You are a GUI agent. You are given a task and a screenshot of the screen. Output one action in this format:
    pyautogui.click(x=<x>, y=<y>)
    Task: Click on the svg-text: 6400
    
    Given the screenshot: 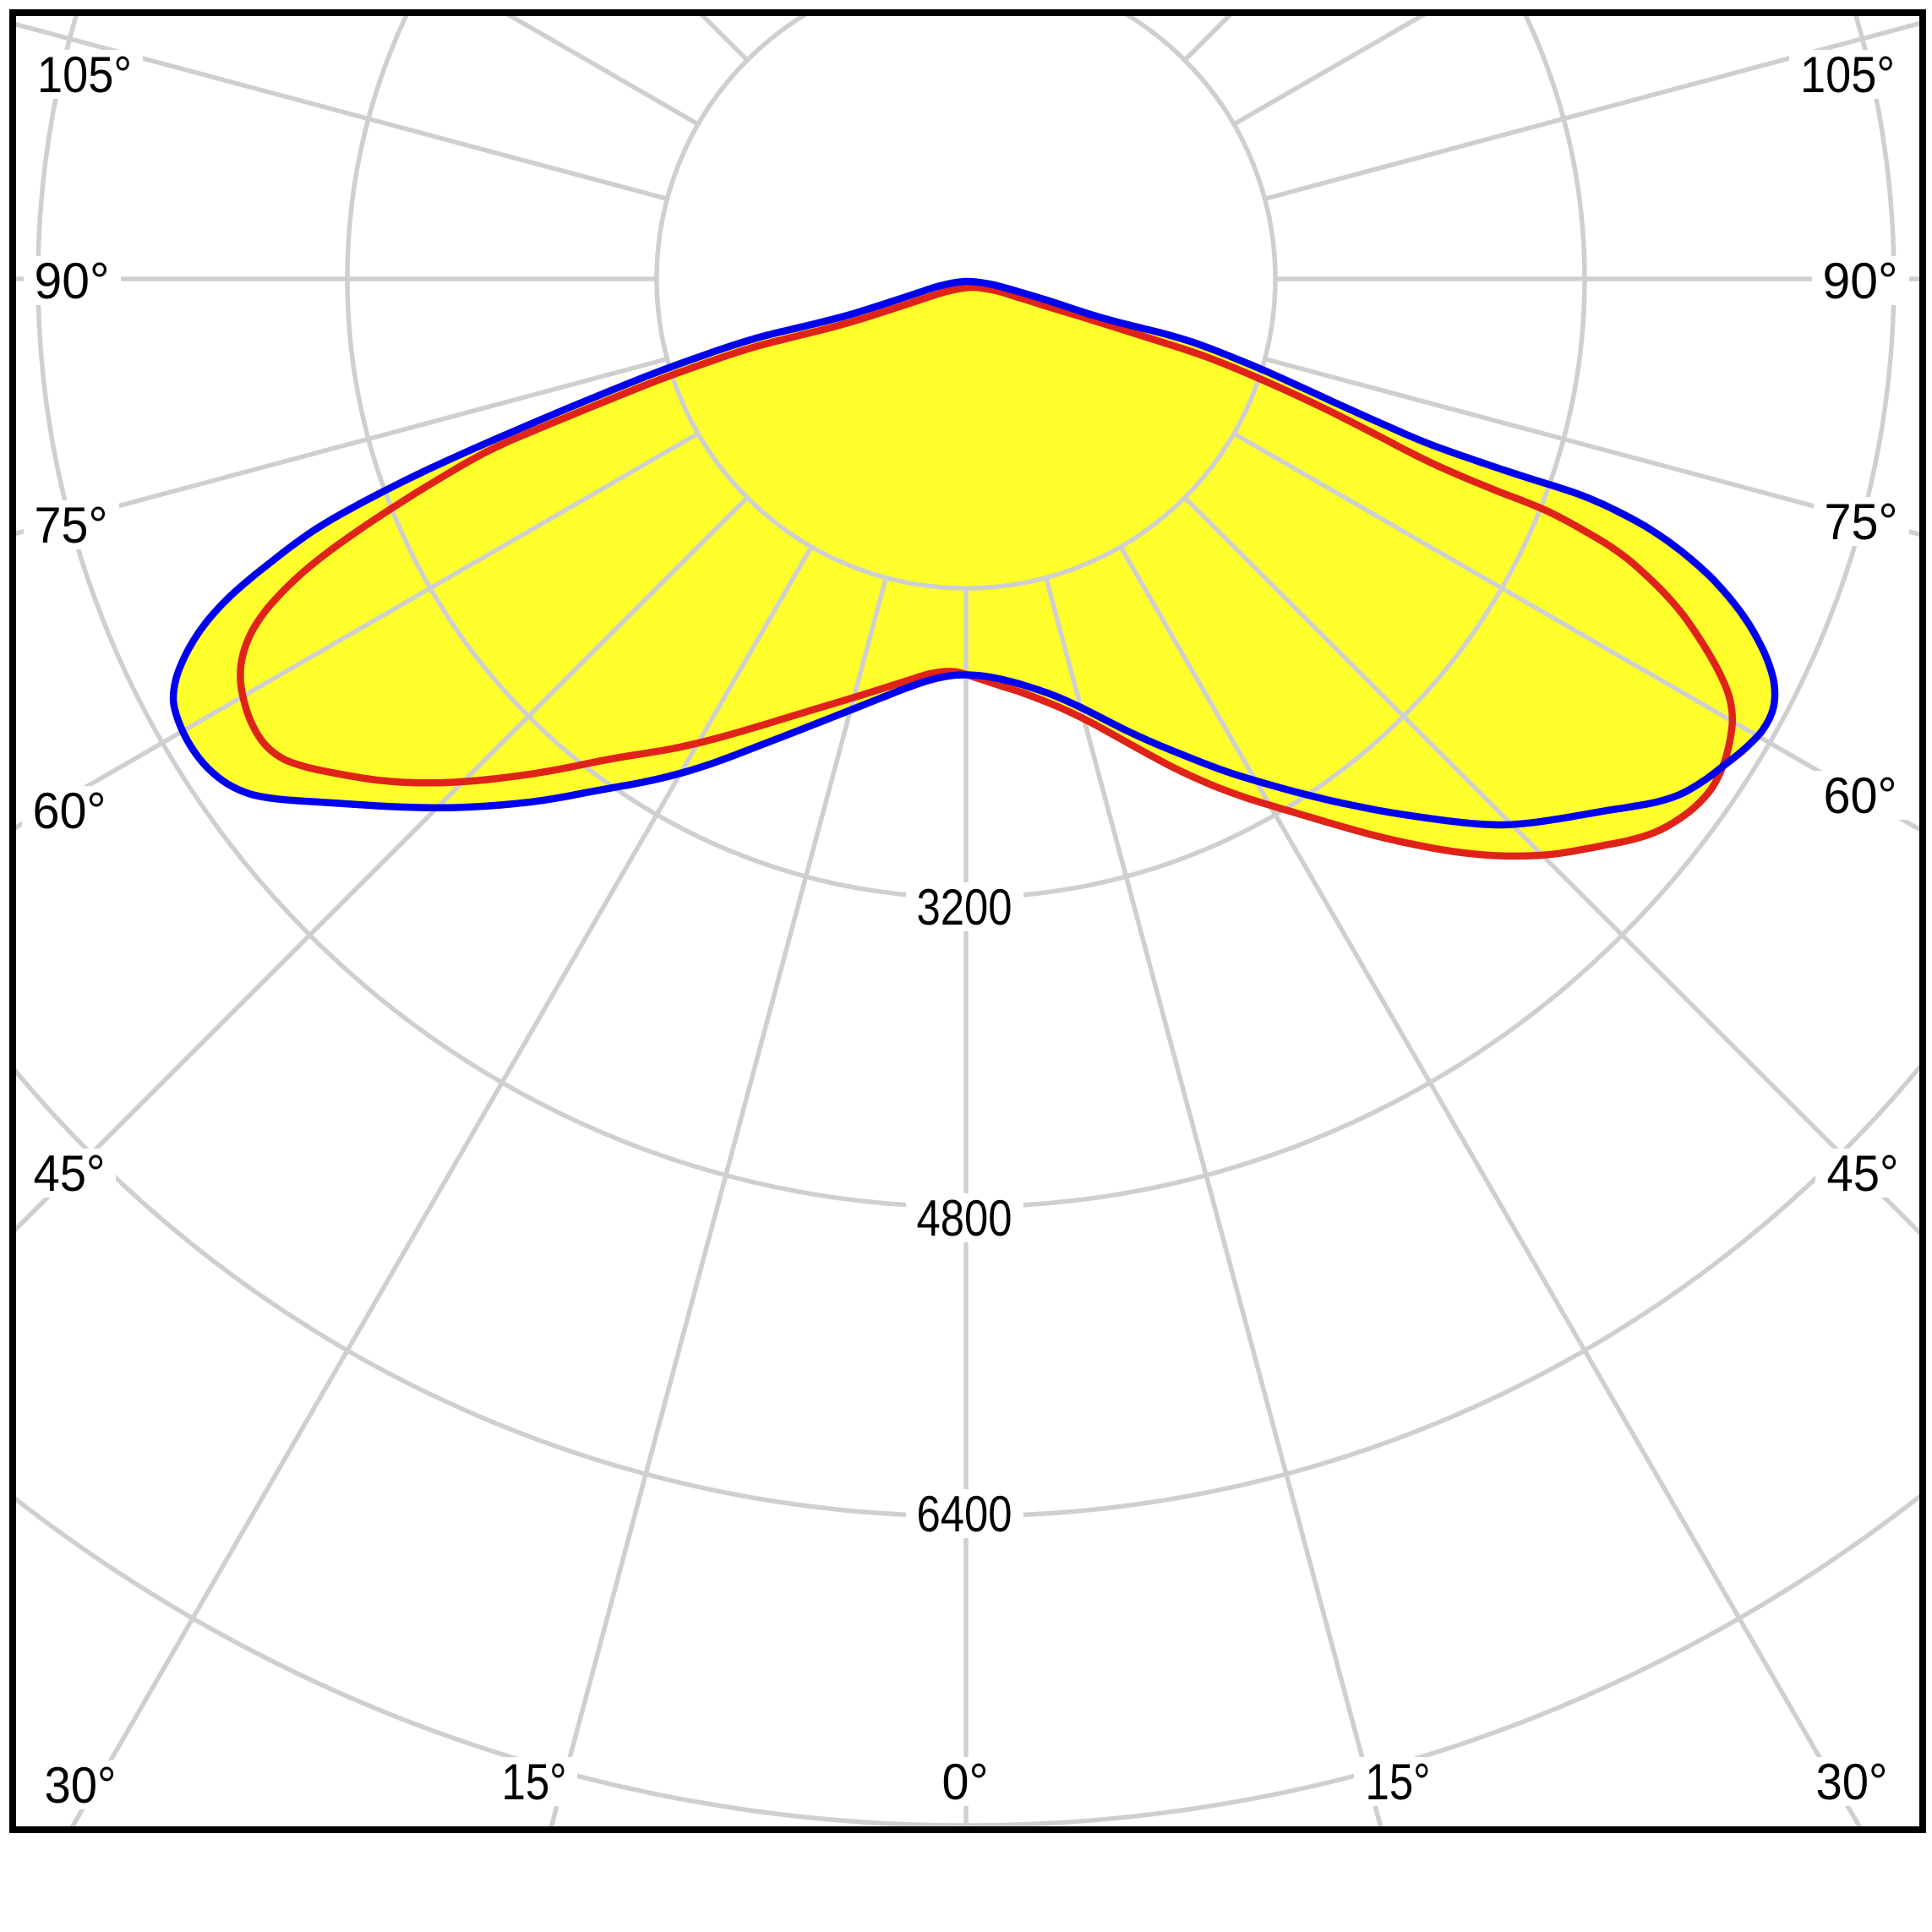 What is the action you would take?
    pyautogui.click(x=964, y=1514)
    